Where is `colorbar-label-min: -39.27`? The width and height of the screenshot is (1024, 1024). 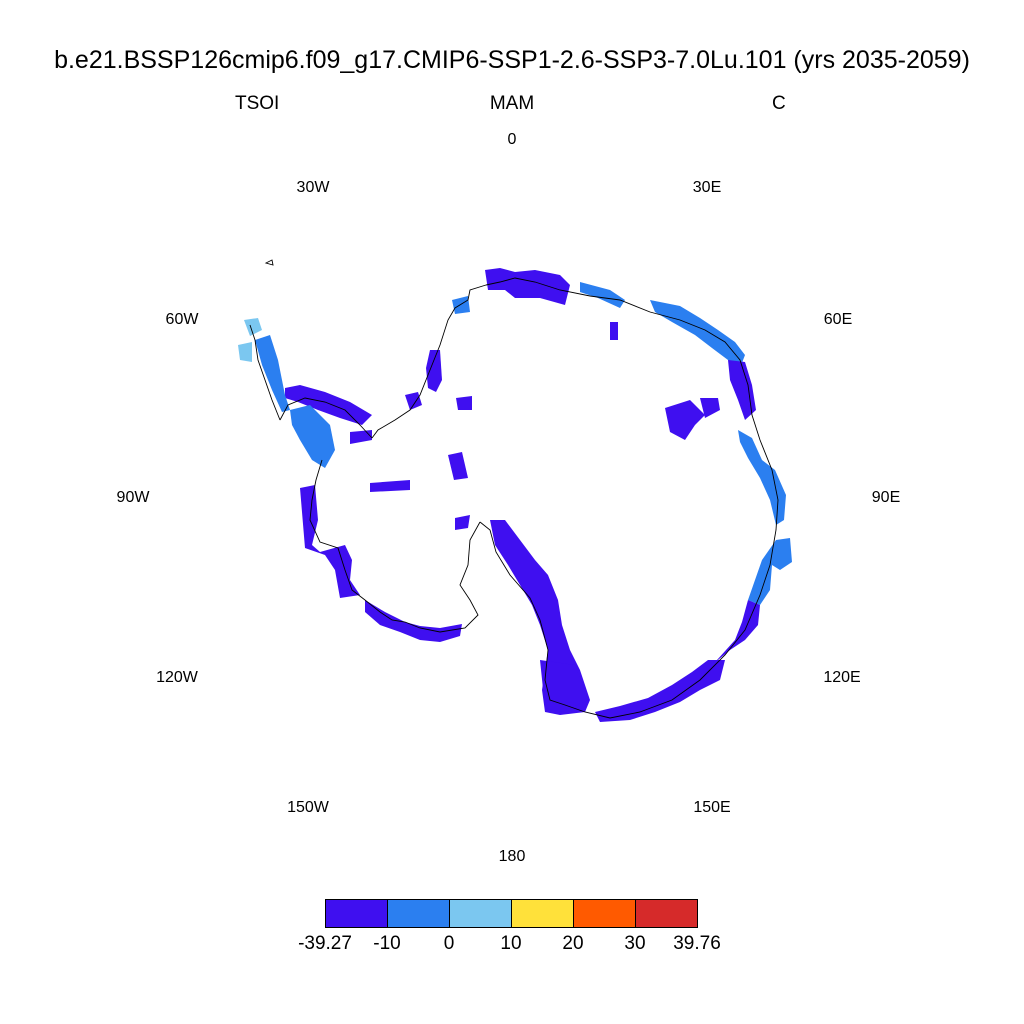 colorbar-label-min: -39.27 is located at coordinates (325, 943).